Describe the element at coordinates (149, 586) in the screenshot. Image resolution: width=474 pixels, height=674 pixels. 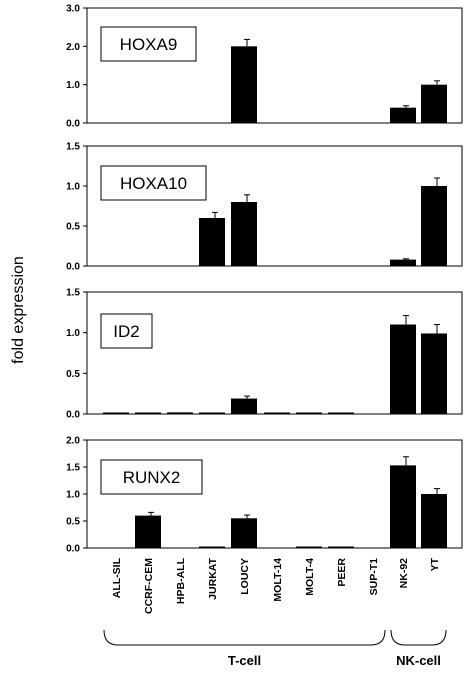
I see `x-tick-label: CCRF-CEM` at that location.